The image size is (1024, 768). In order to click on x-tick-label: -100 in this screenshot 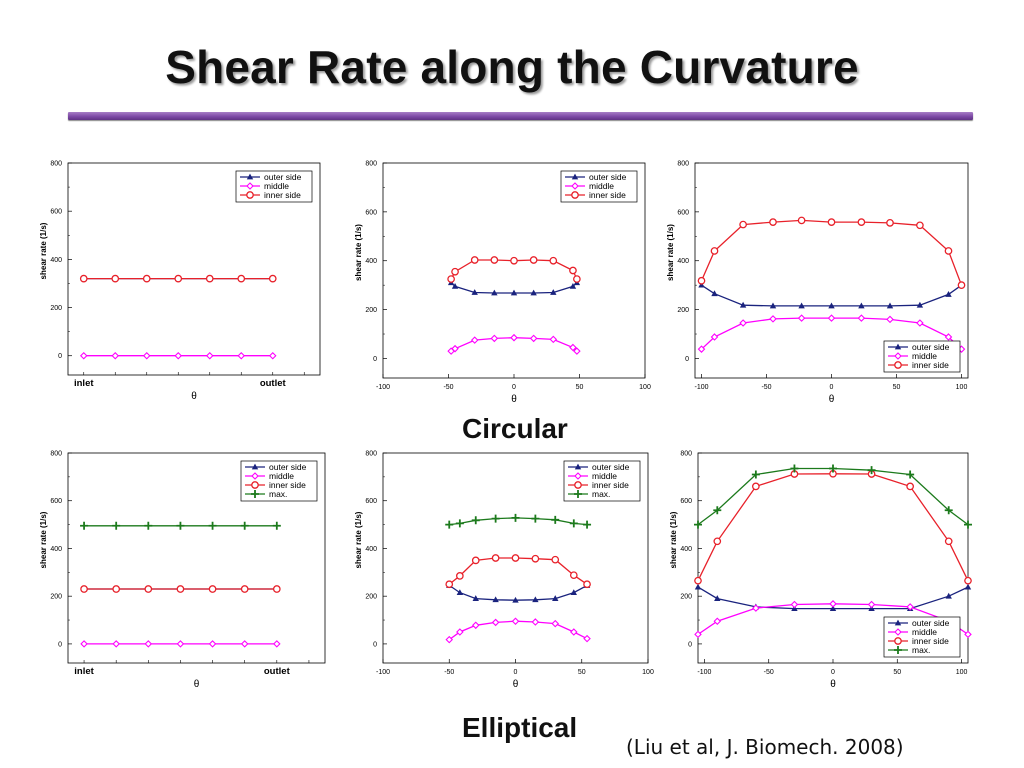, I will do `click(383, 387)`.